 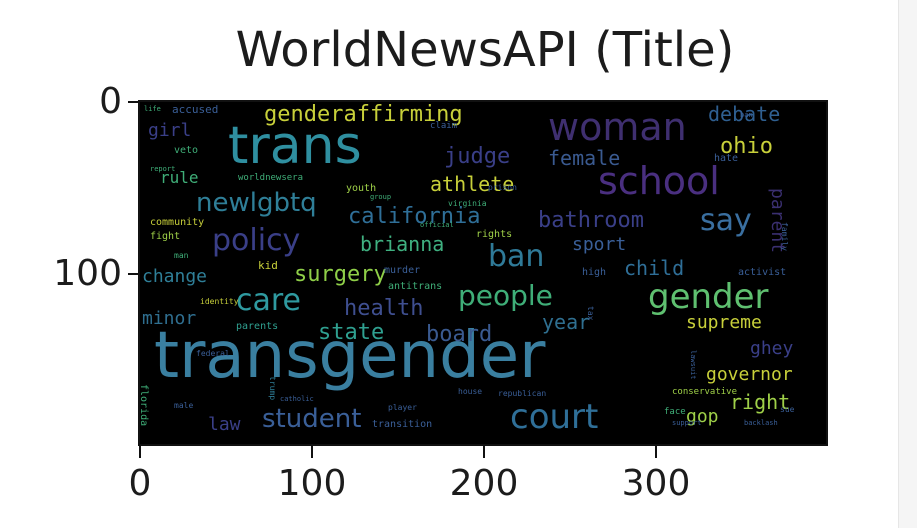 I want to click on word-antitrans: antitrans, so click(x=415, y=286).